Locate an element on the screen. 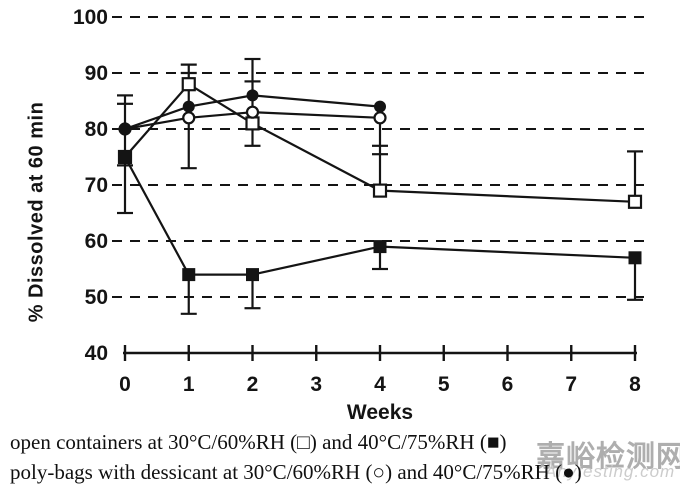  watermark-subtext: Anytesting.com is located at coordinates (610, 471).